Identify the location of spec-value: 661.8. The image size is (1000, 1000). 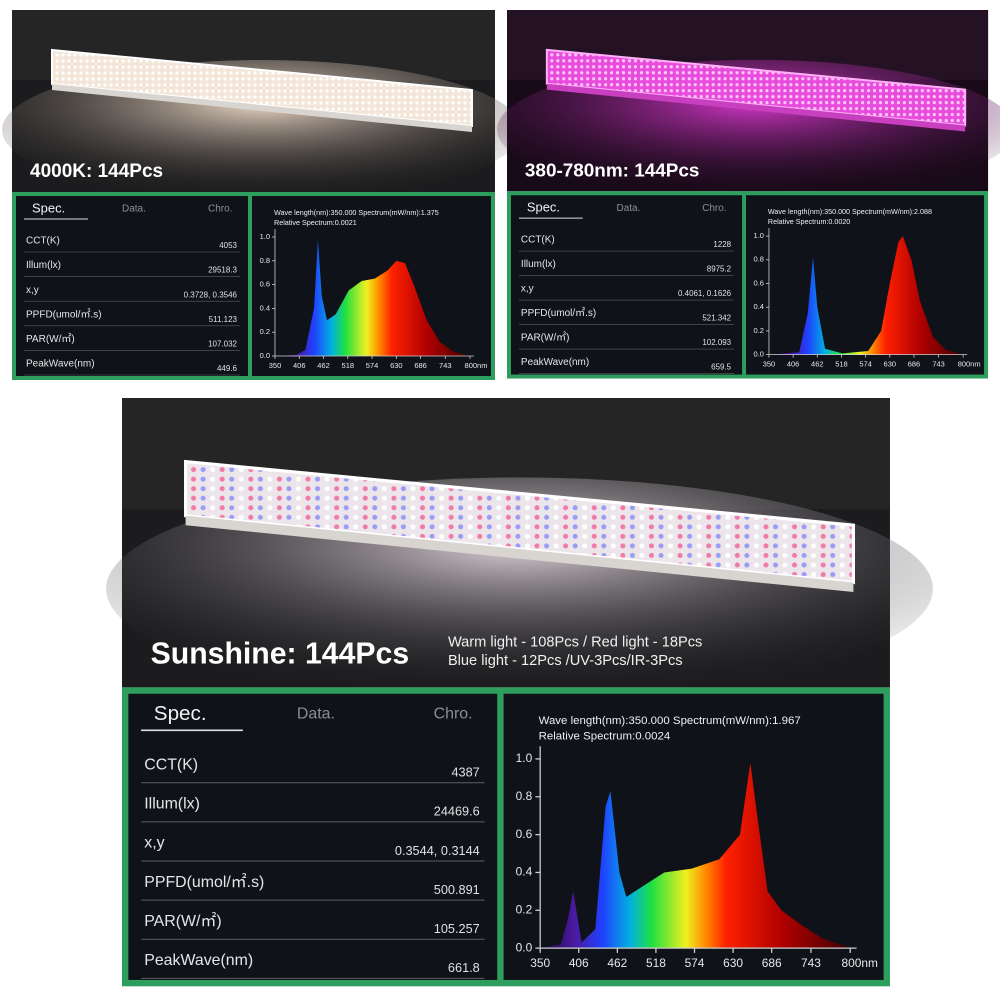
(464, 967).